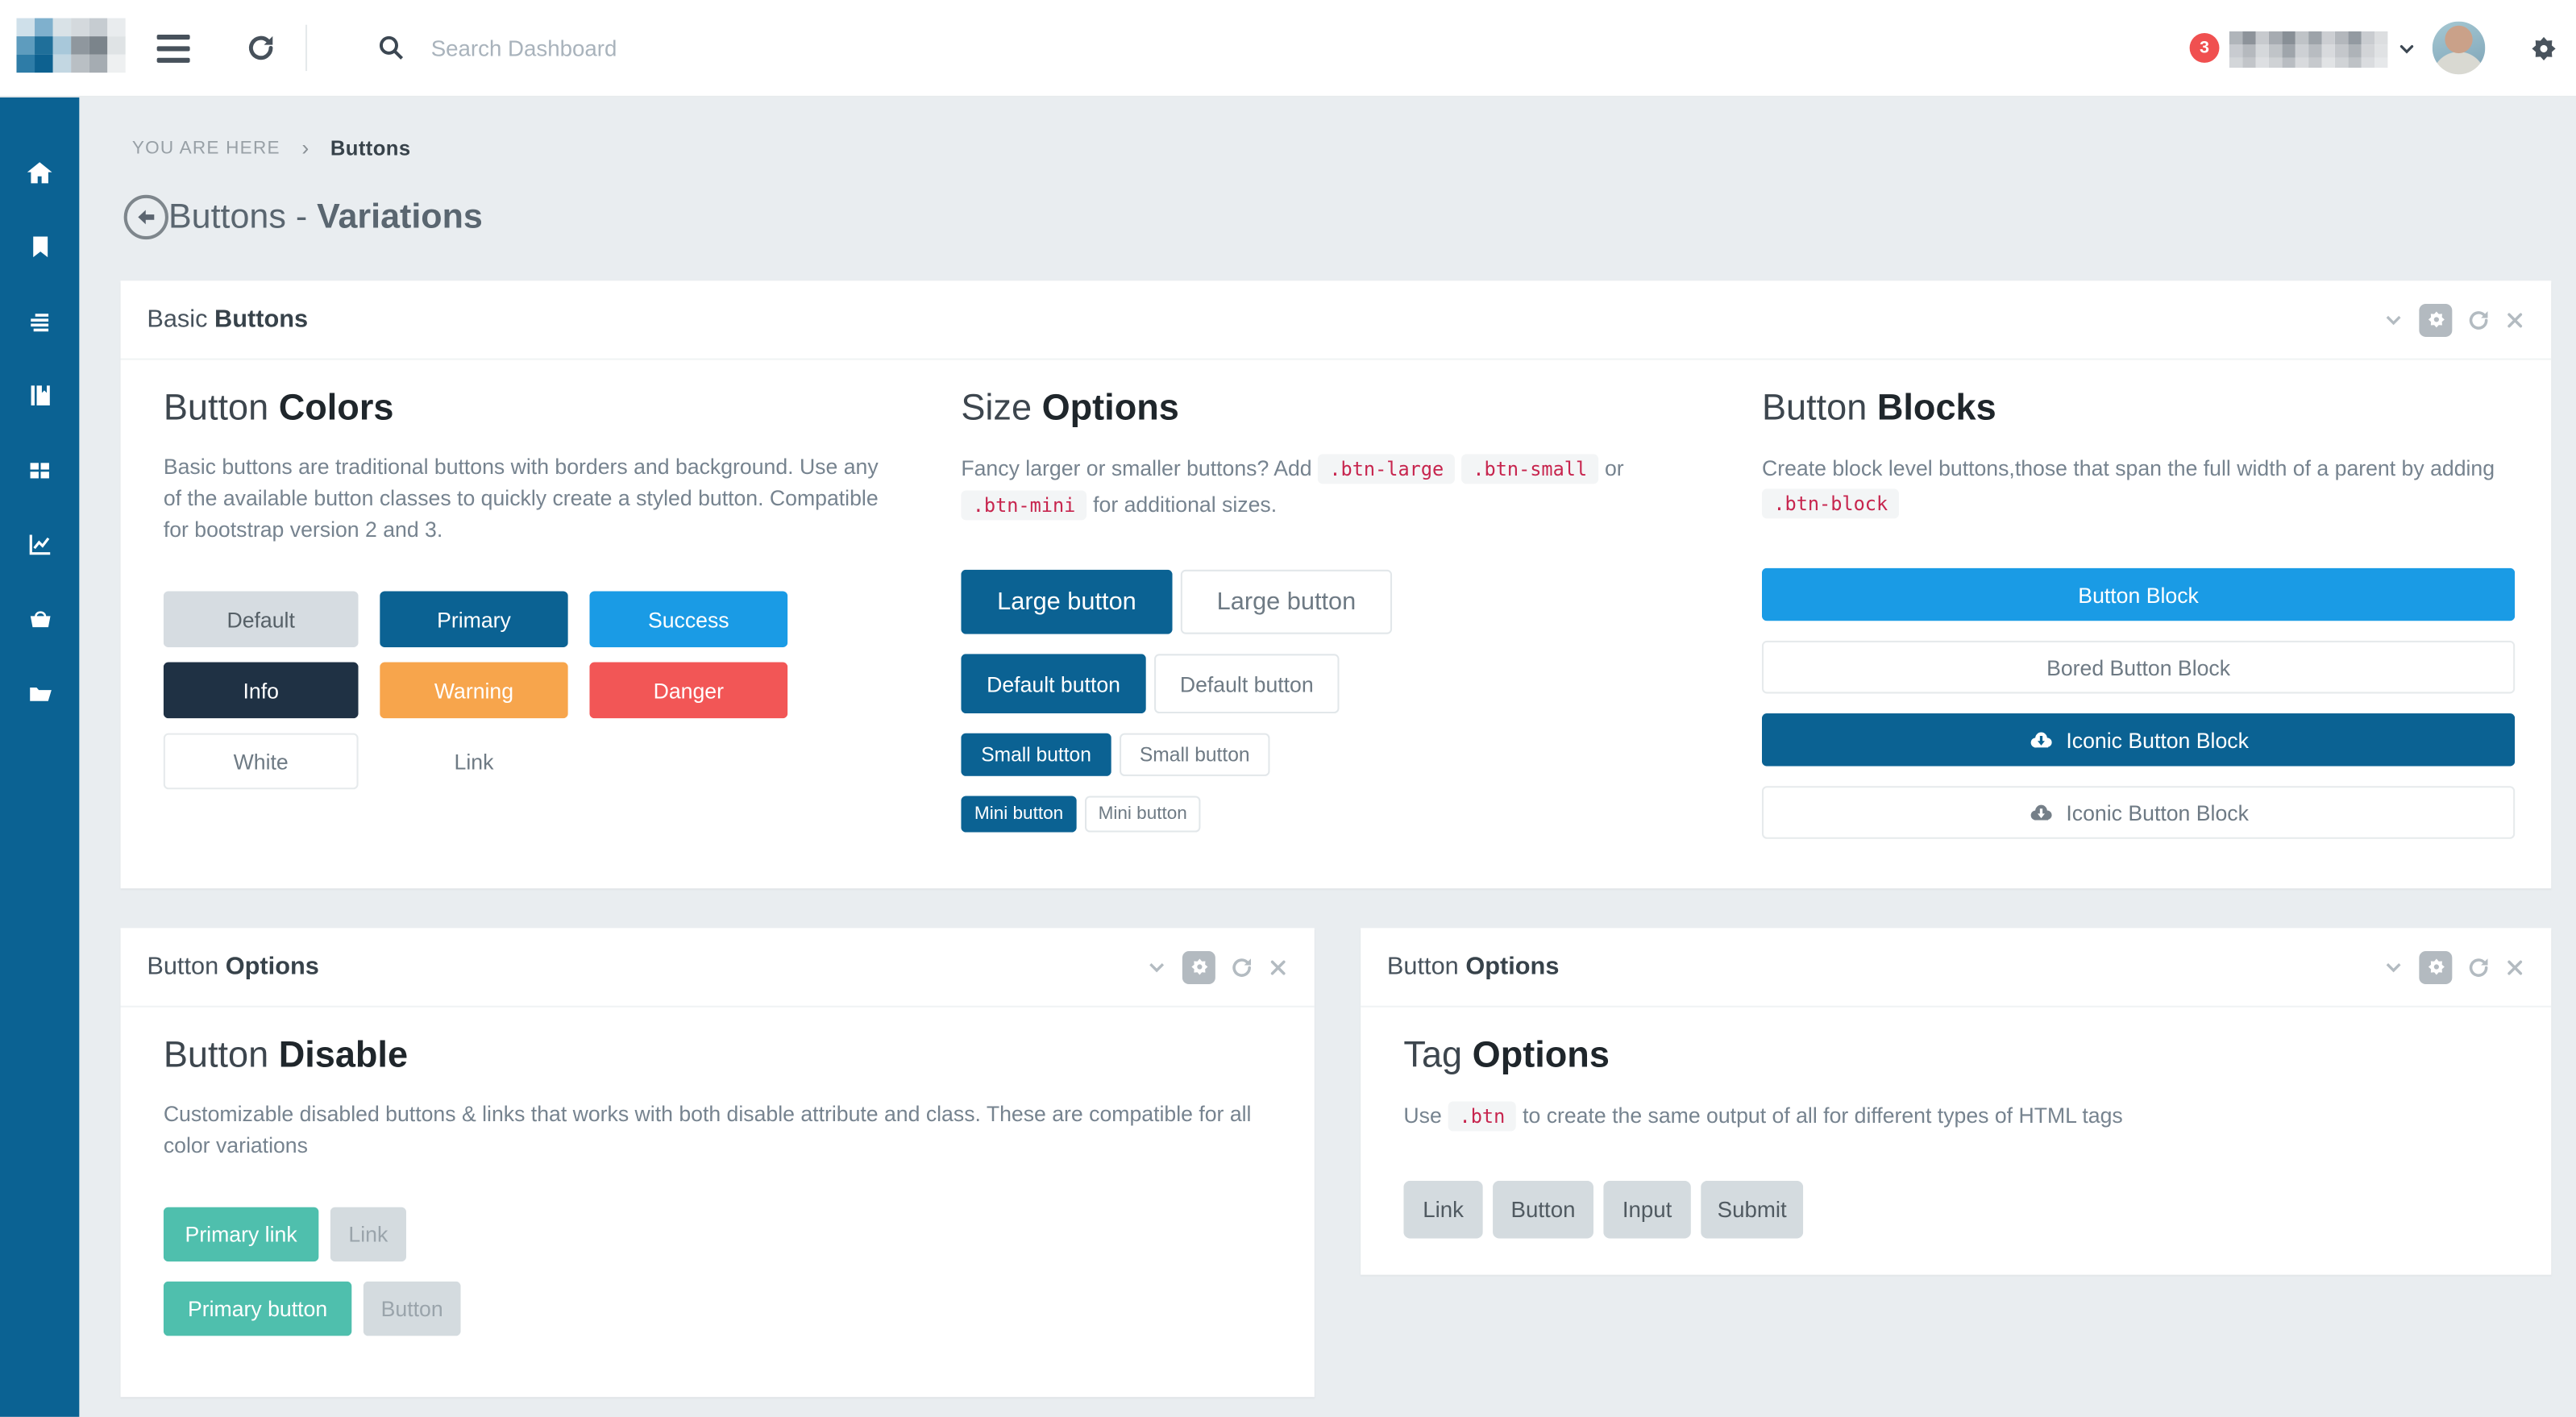 This screenshot has width=2576, height=1417. I want to click on button-large-outline: Large button, so click(1286, 601).